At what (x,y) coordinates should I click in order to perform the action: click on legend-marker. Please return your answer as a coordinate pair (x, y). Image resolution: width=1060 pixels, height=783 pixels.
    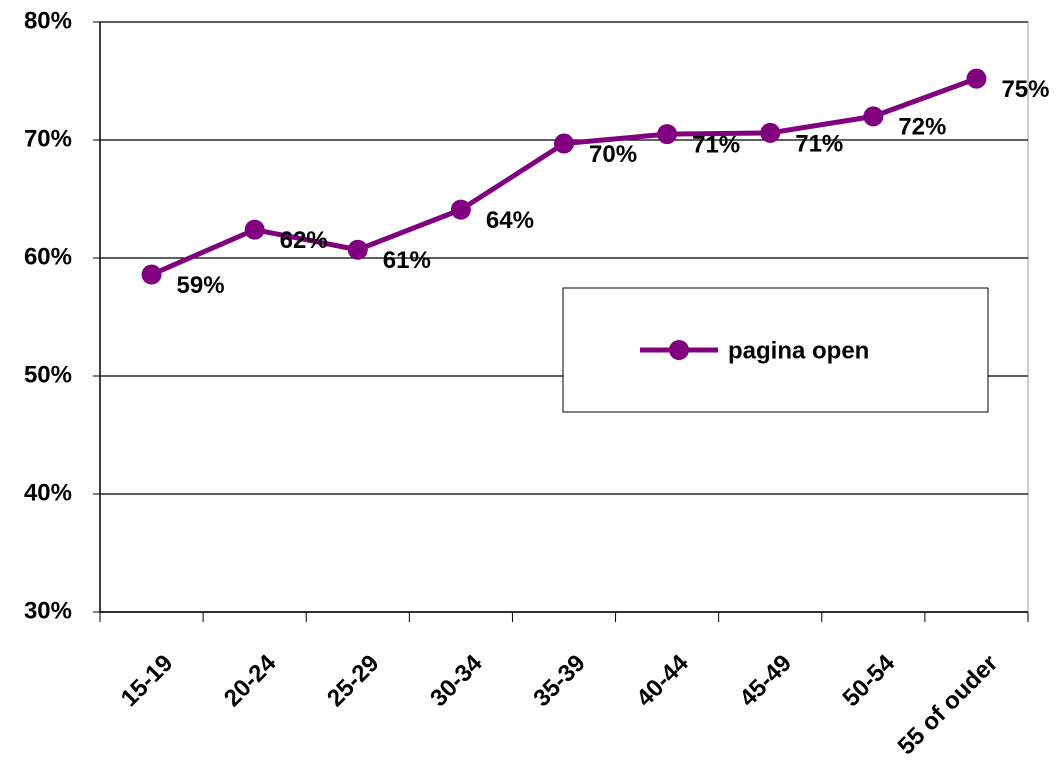
    Looking at the image, I should click on (679, 350).